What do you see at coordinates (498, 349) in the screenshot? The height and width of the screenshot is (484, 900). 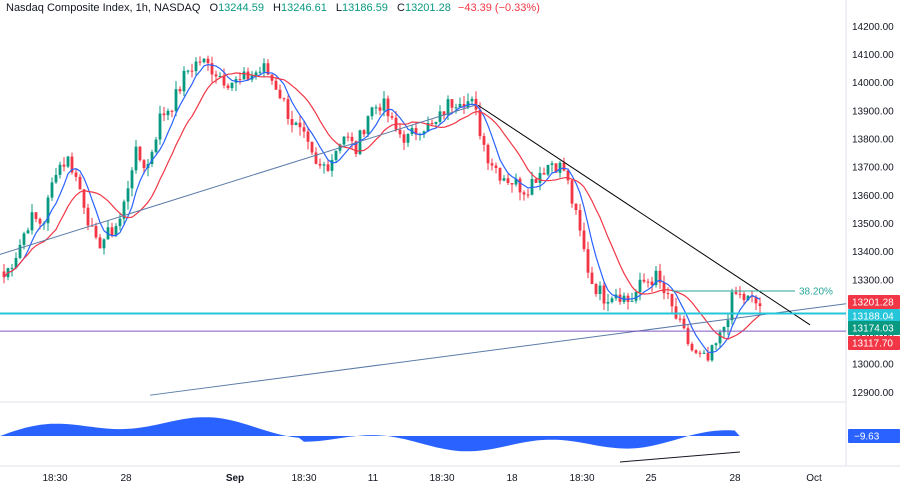 I see `lower-trendline` at bounding box center [498, 349].